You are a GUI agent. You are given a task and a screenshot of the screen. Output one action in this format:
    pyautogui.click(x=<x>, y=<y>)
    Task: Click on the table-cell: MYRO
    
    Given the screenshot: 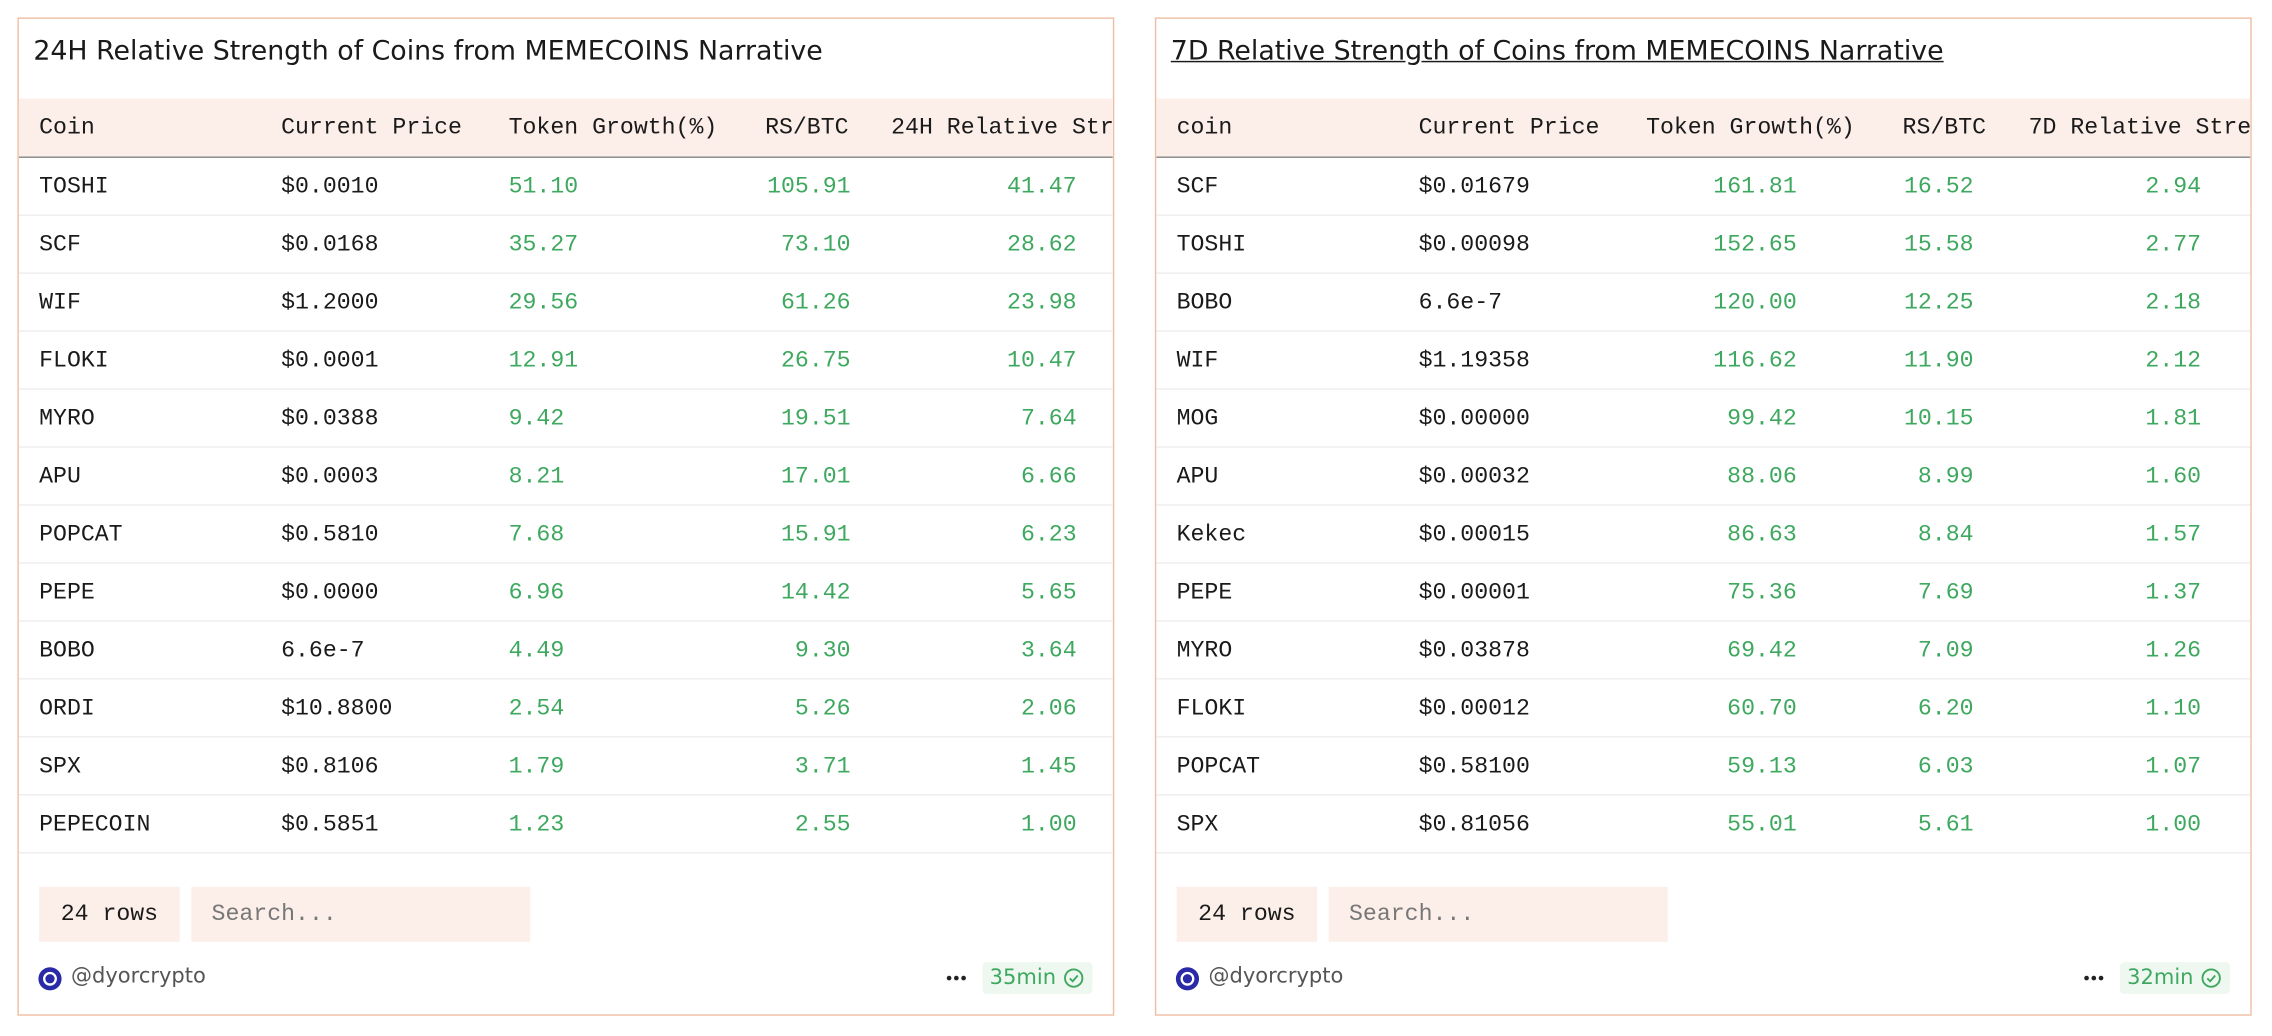 What is the action you would take?
    pyautogui.click(x=67, y=418)
    